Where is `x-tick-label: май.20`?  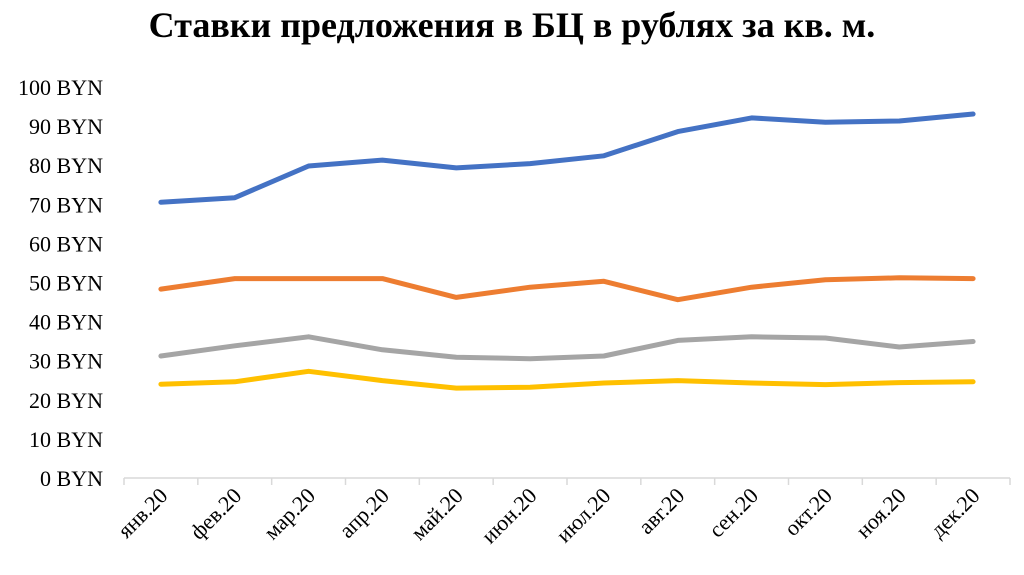 x-tick-label: май.20 is located at coordinates (437, 514).